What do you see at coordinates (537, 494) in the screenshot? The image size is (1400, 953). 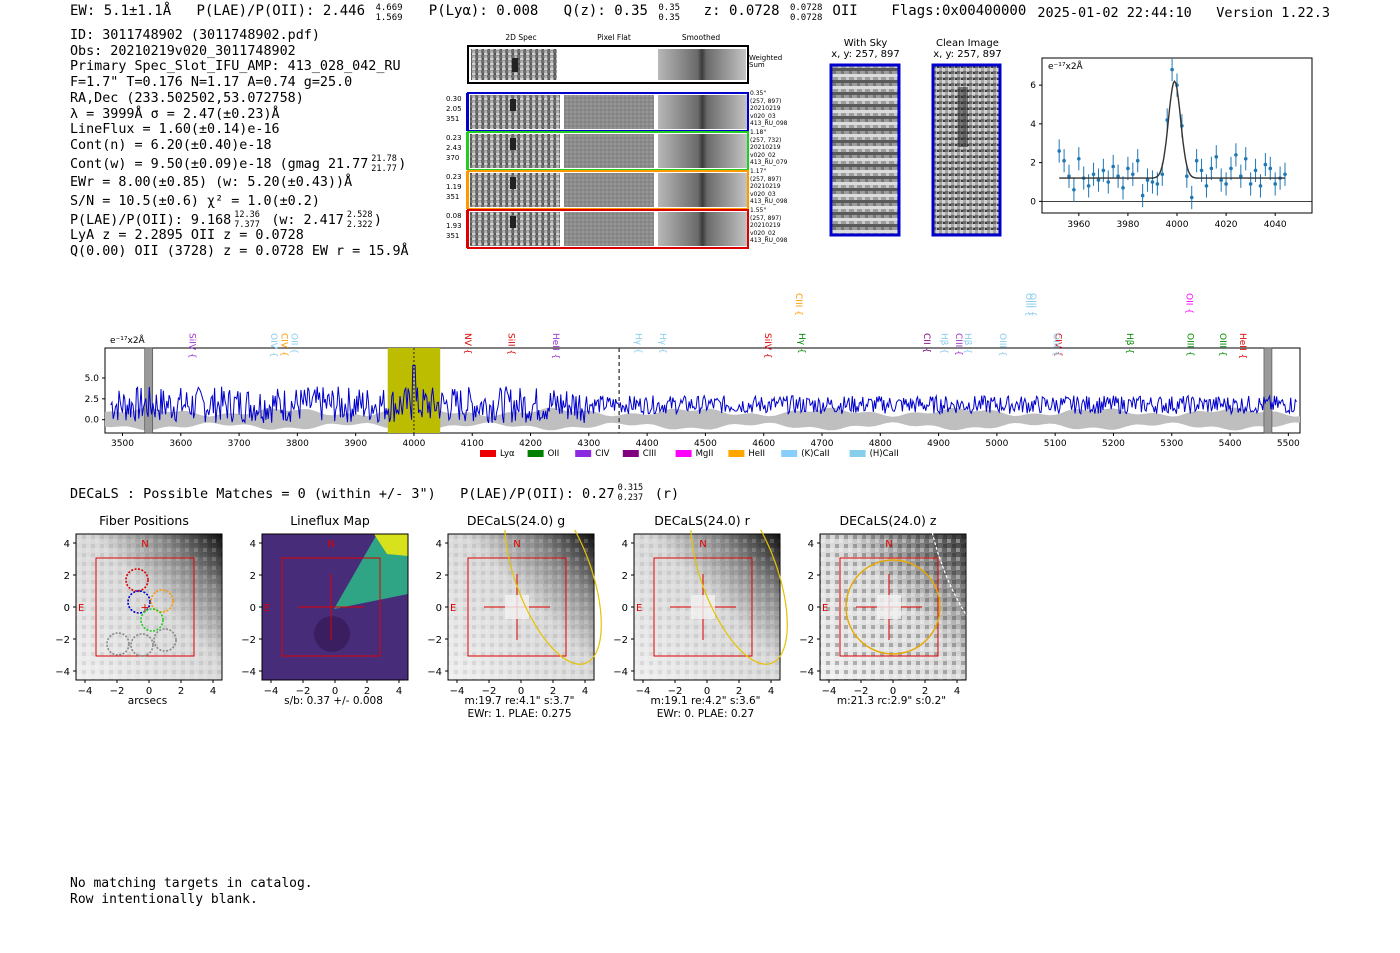 I see `decals-plae: P(LAE)/P(OII): 0.27` at bounding box center [537, 494].